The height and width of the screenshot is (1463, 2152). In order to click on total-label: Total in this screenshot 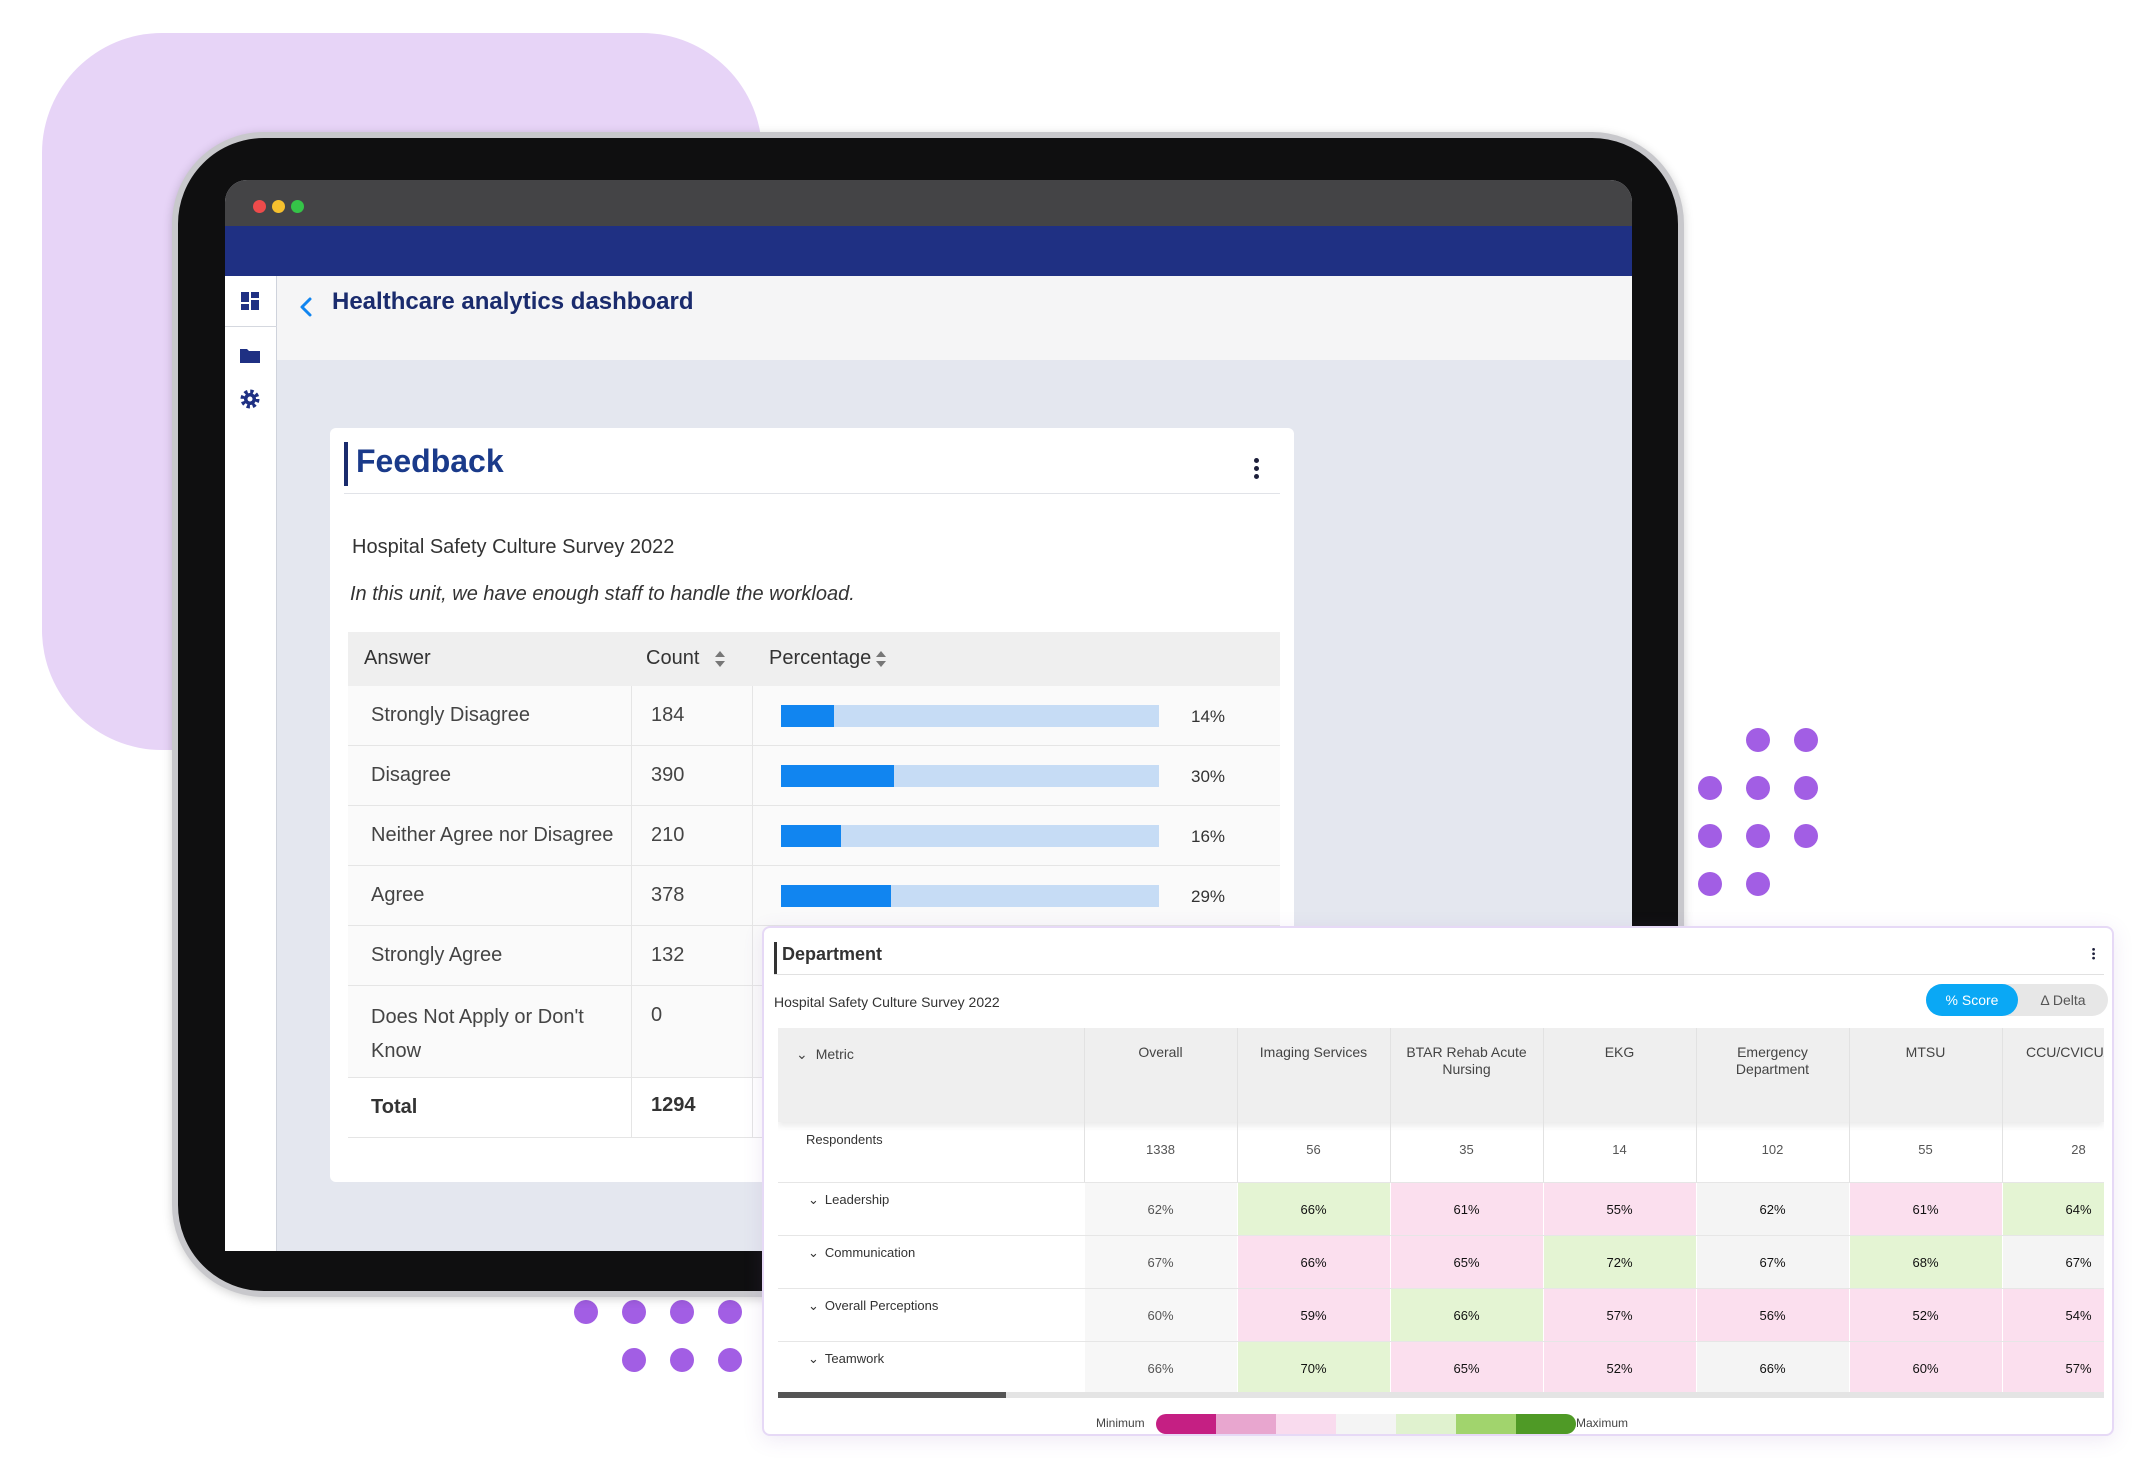, I will do `click(394, 1107)`.